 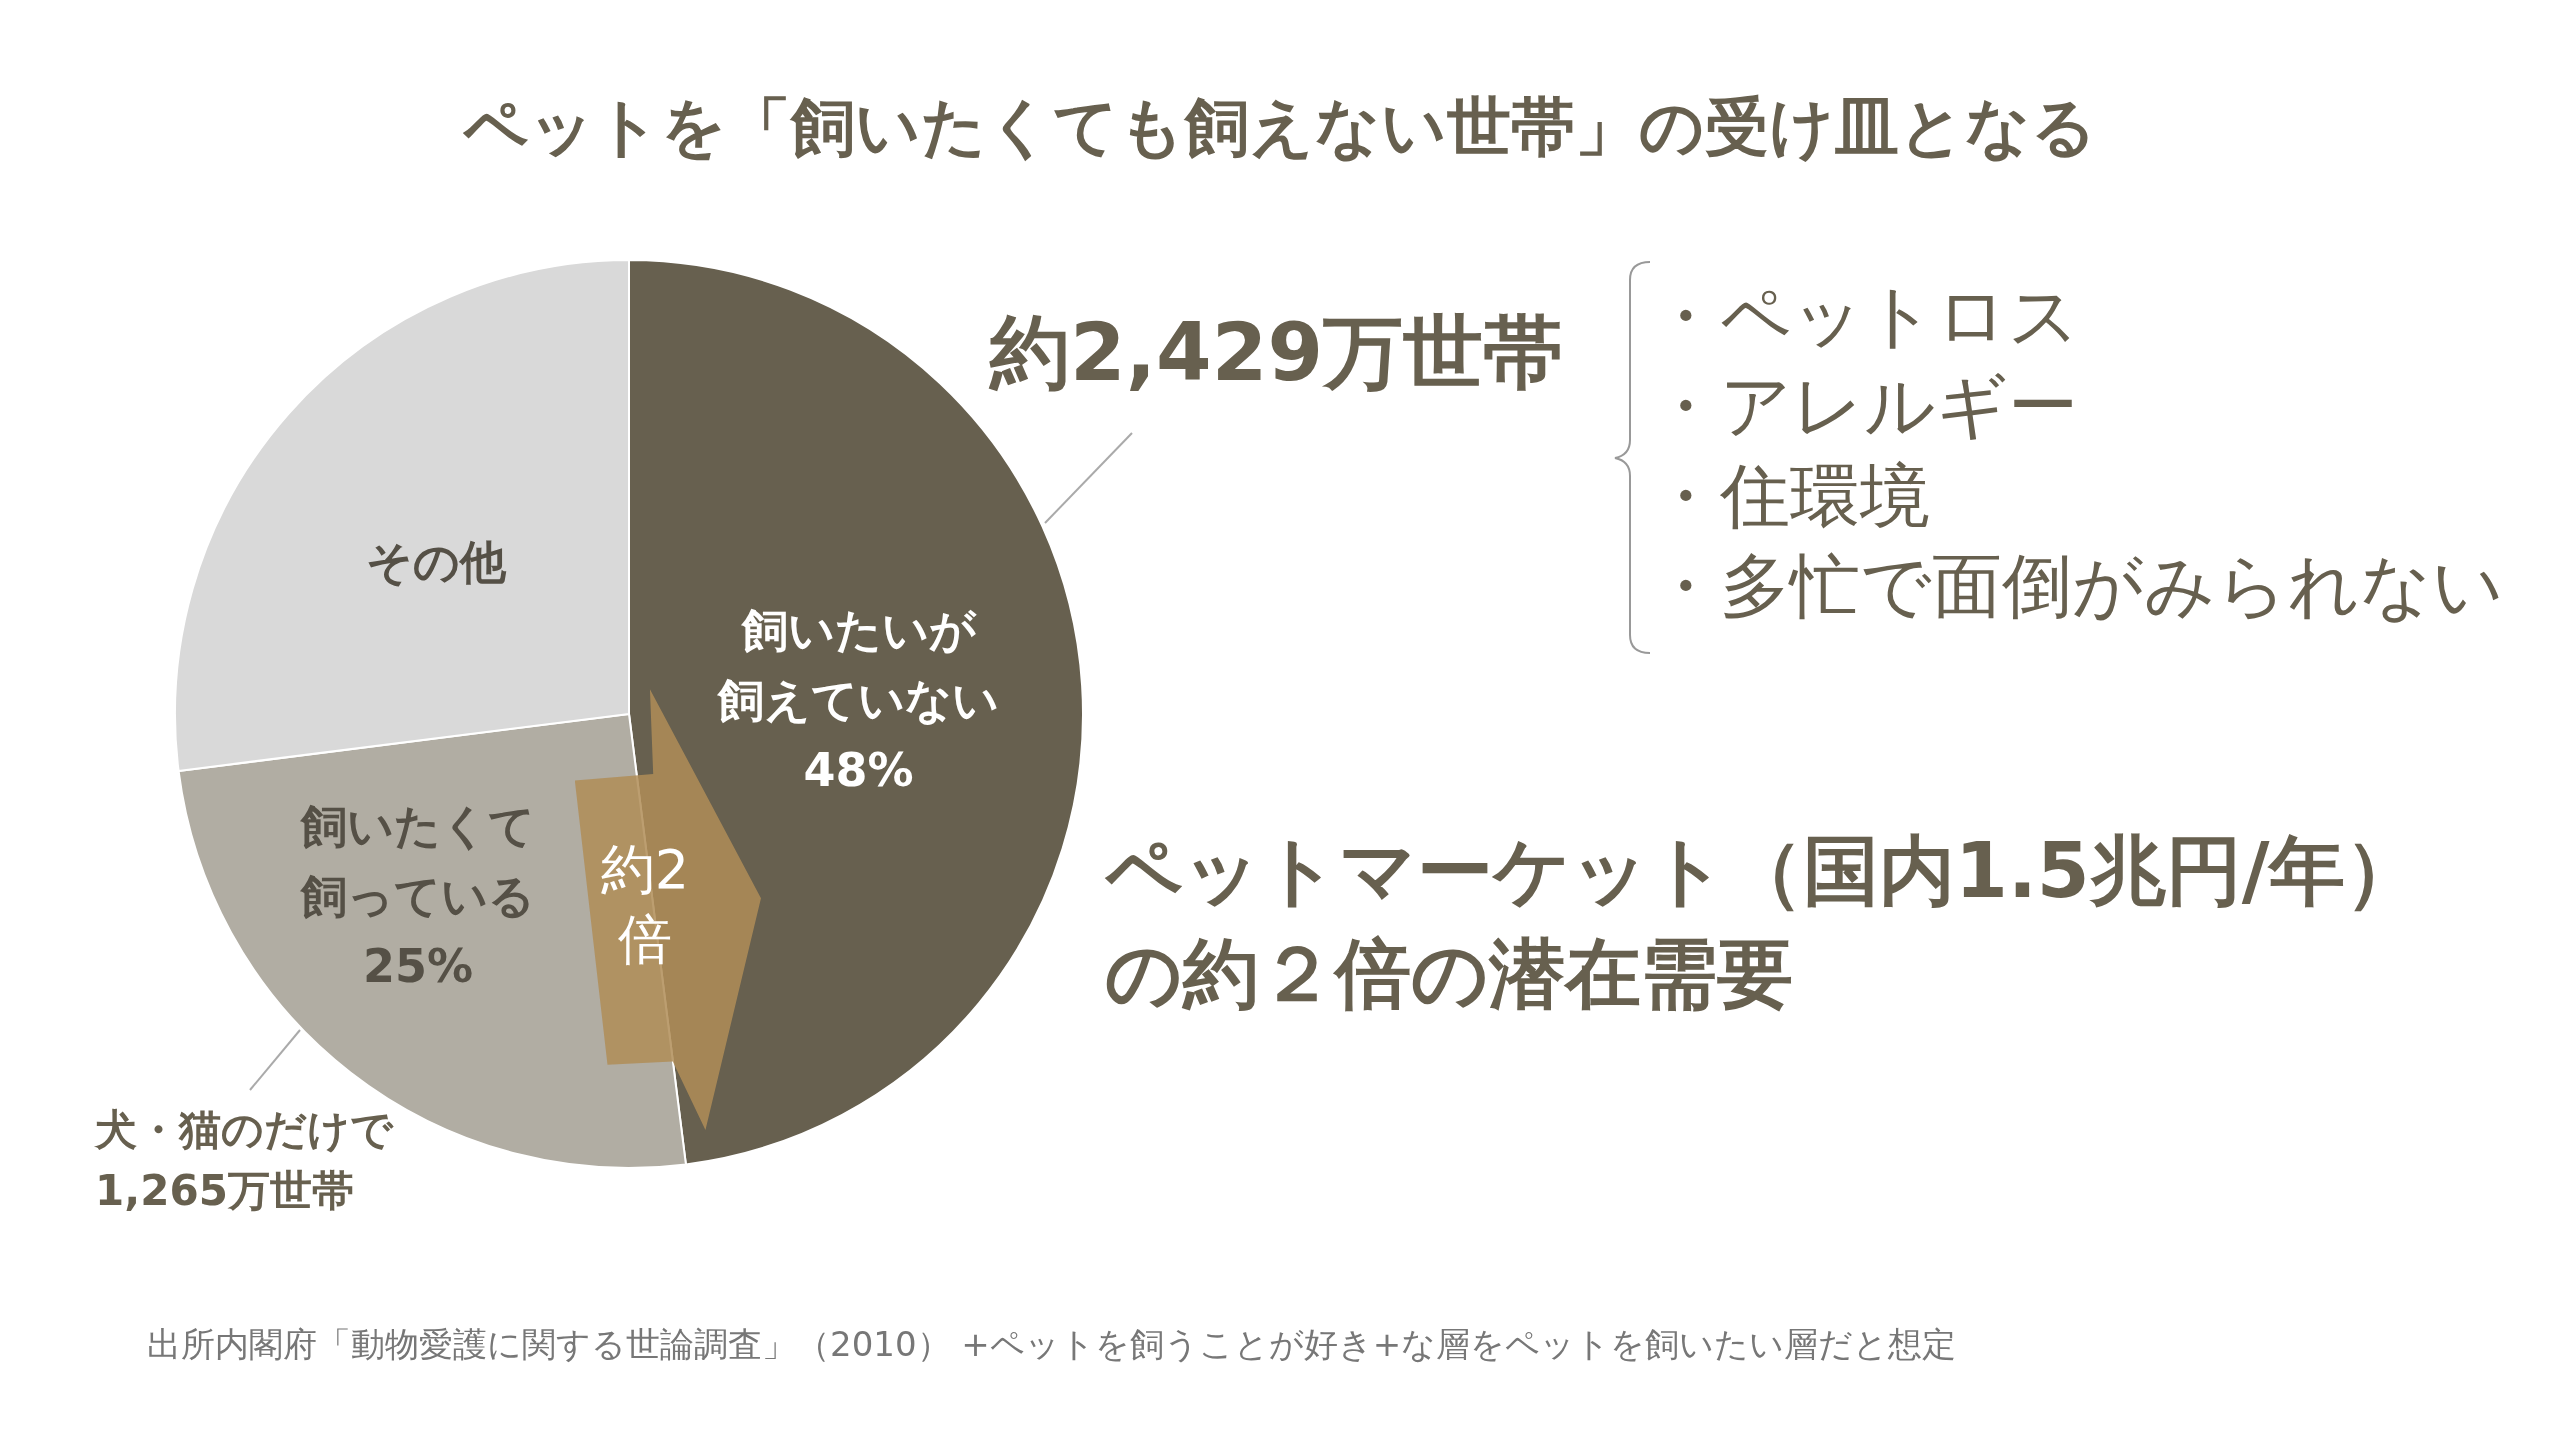 What do you see at coordinates (417, 860) in the screenshot?
I see `slice-label: 飼いたくて飼っている` at bounding box center [417, 860].